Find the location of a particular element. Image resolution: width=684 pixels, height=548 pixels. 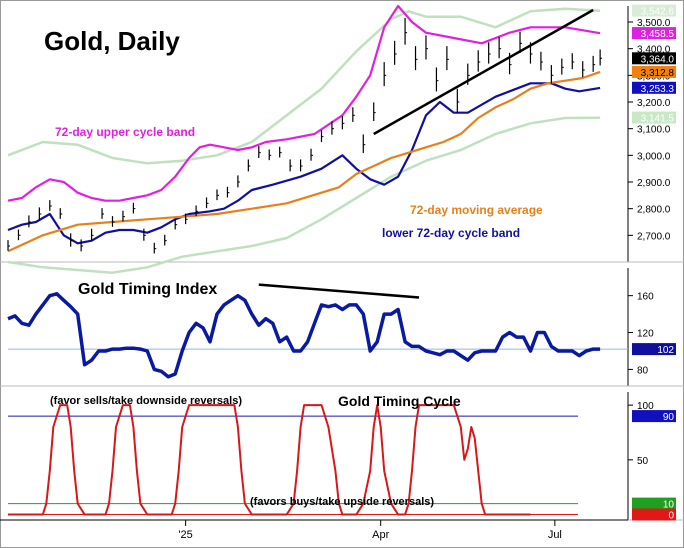

price-y-tick-label: 2,800.0 is located at coordinates (654, 210).